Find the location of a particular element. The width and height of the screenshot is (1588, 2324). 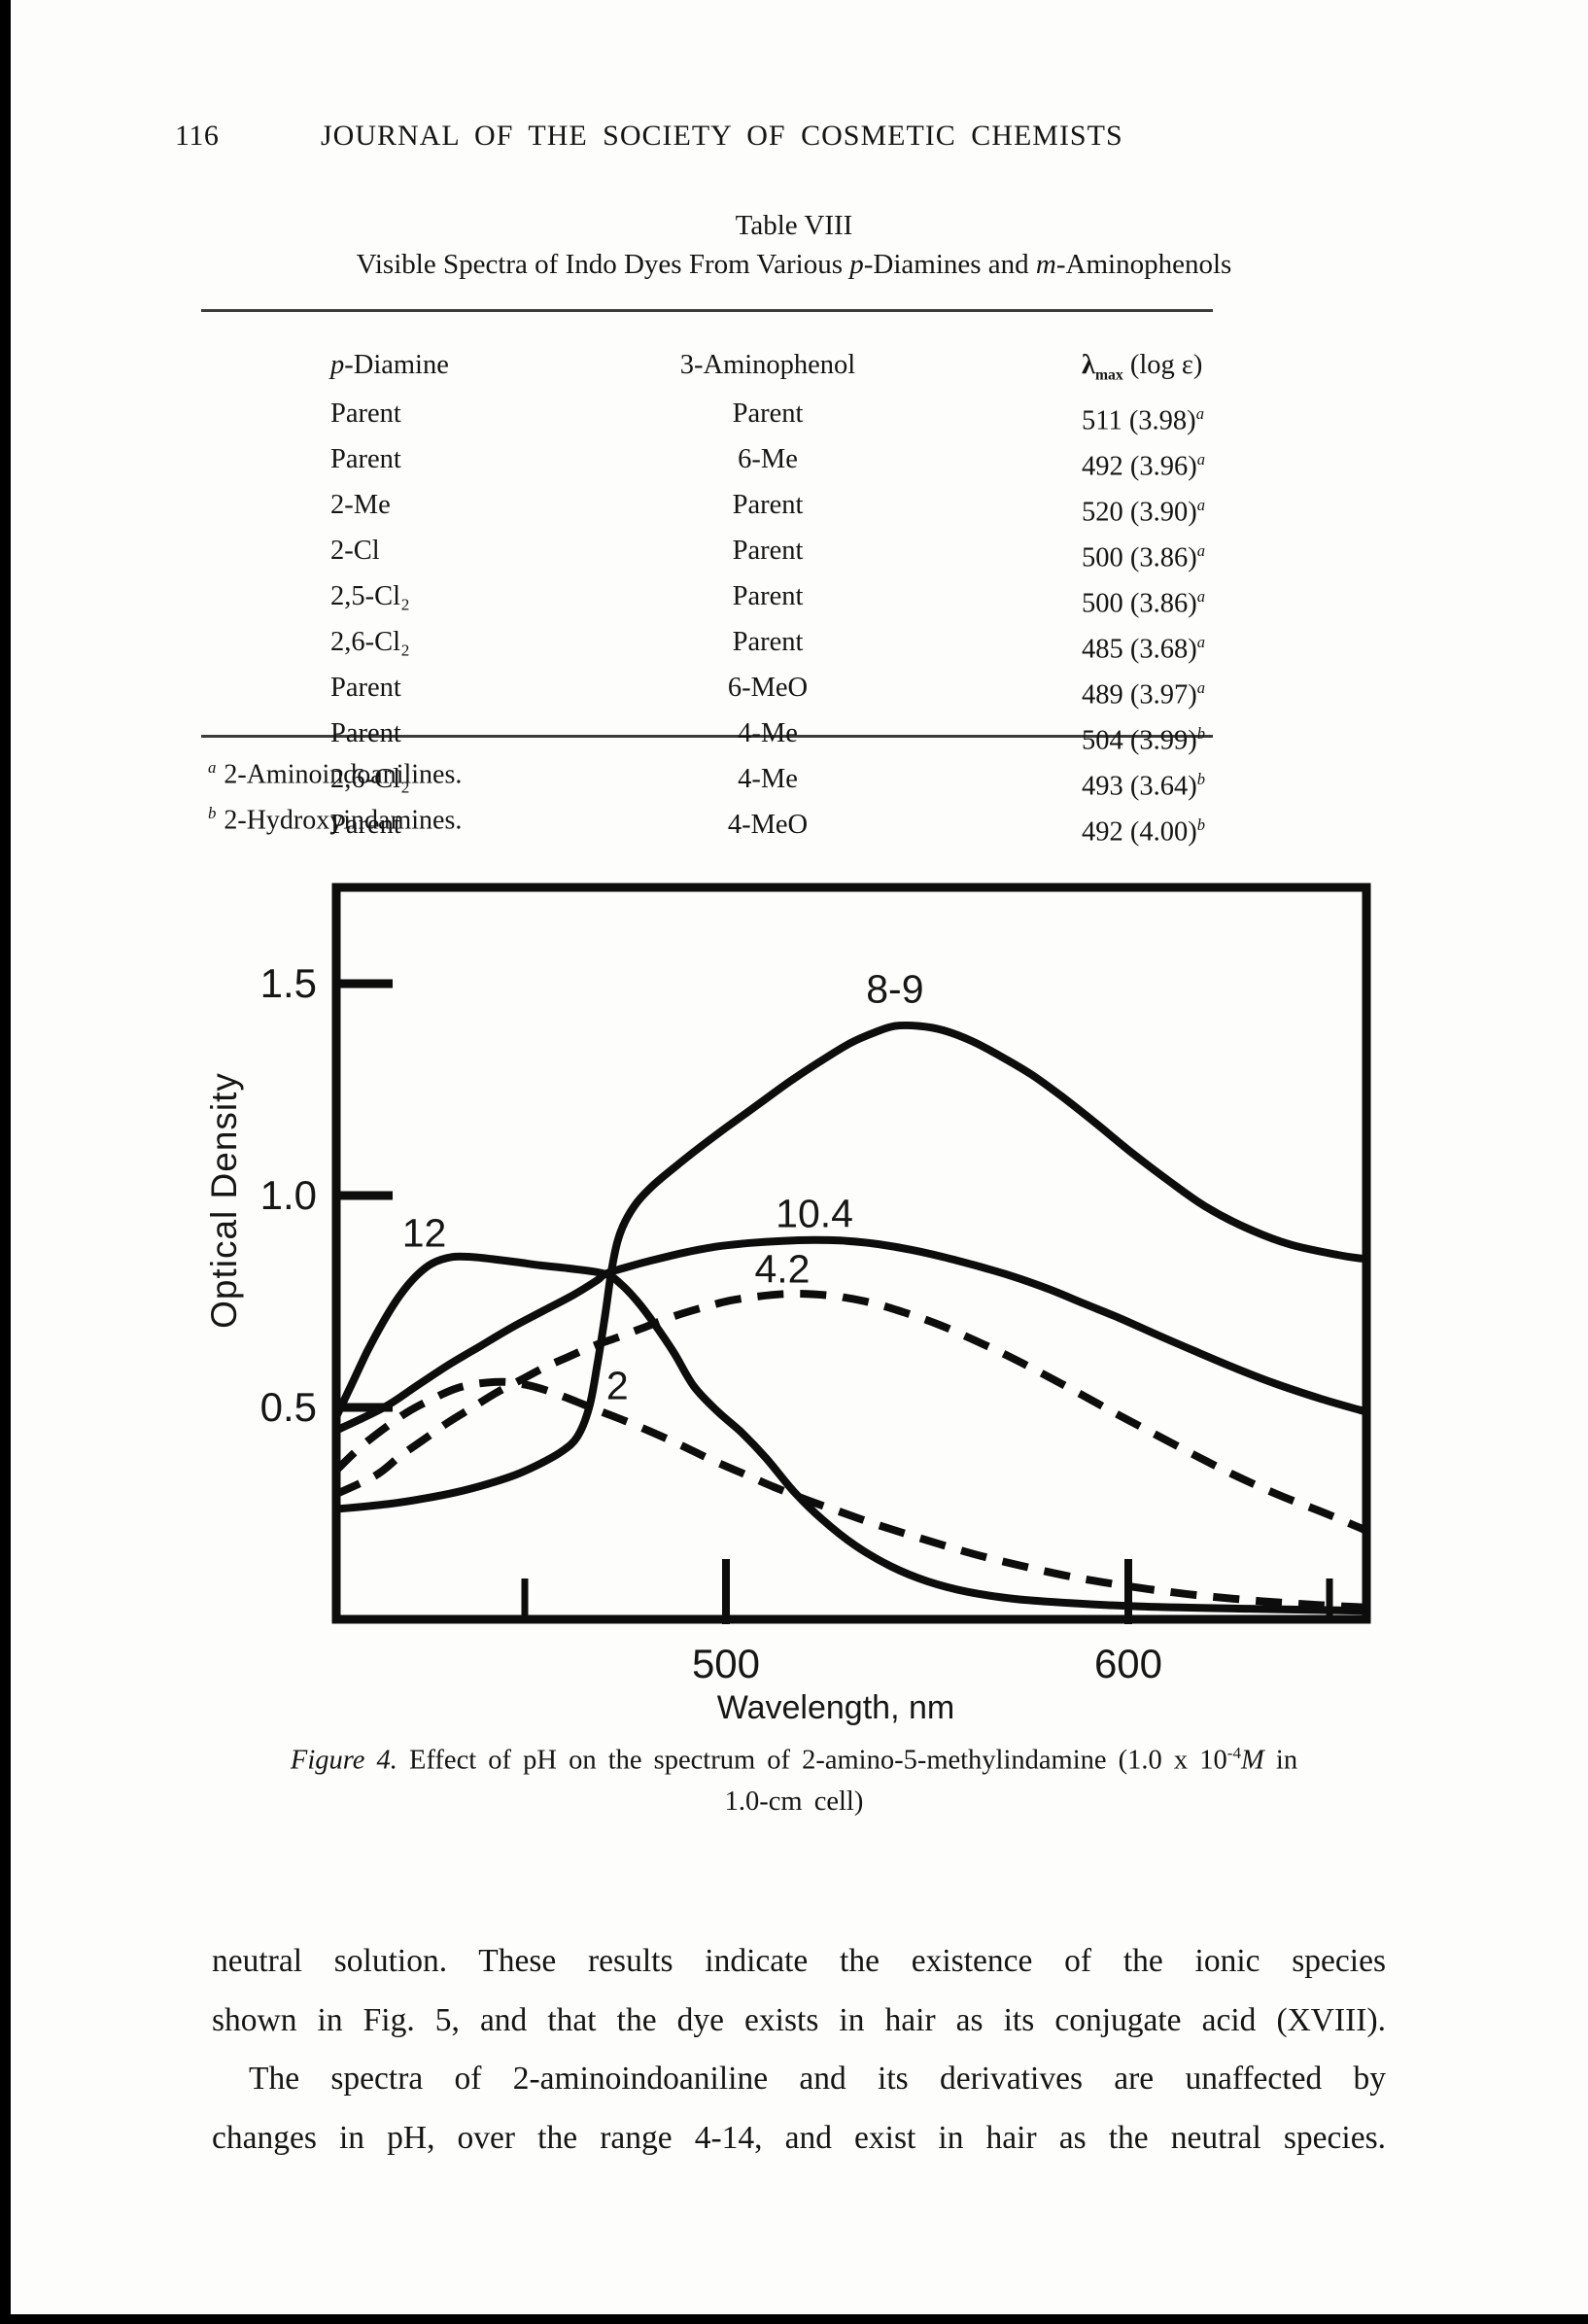

table-subtitle-m-italic: m is located at coordinates (1045, 264).